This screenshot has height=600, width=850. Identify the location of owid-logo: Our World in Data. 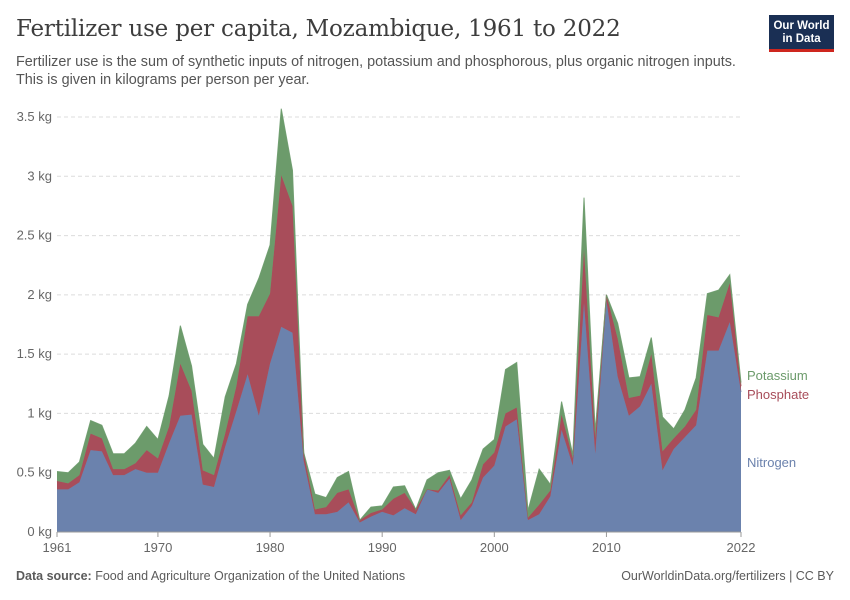
(801, 33).